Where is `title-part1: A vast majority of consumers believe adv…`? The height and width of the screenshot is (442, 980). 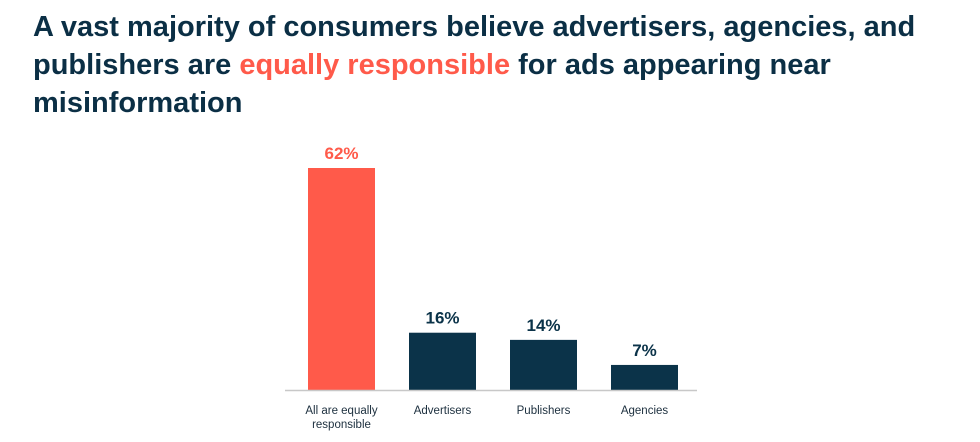
title-part1: A vast majority of consumers believe adv… is located at coordinates (474, 46).